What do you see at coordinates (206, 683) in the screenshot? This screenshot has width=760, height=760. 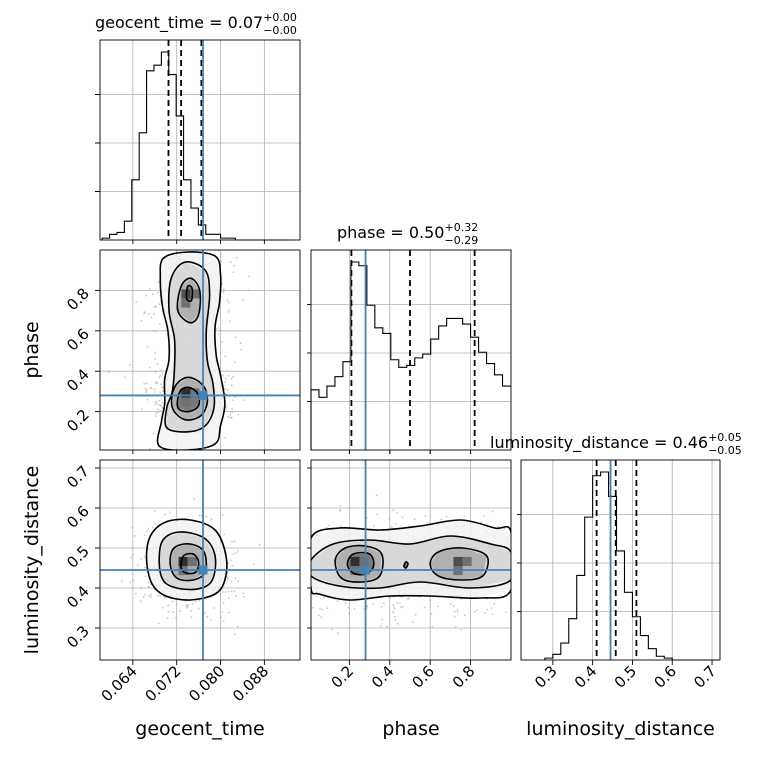 I see `x-tick-label: 0.080` at bounding box center [206, 683].